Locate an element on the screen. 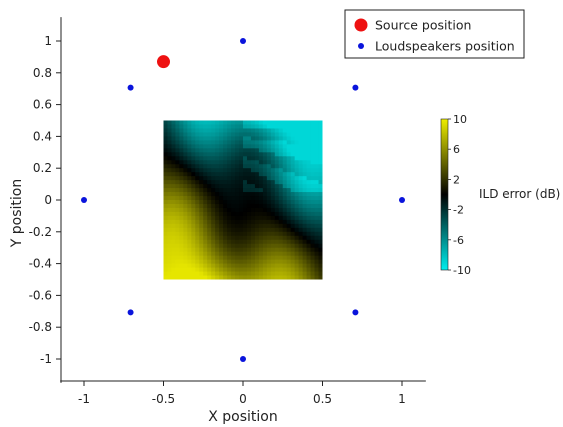 The width and height of the screenshot is (563, 427). colorbar-tick-label: -10 is located at coordinates (462, 270).